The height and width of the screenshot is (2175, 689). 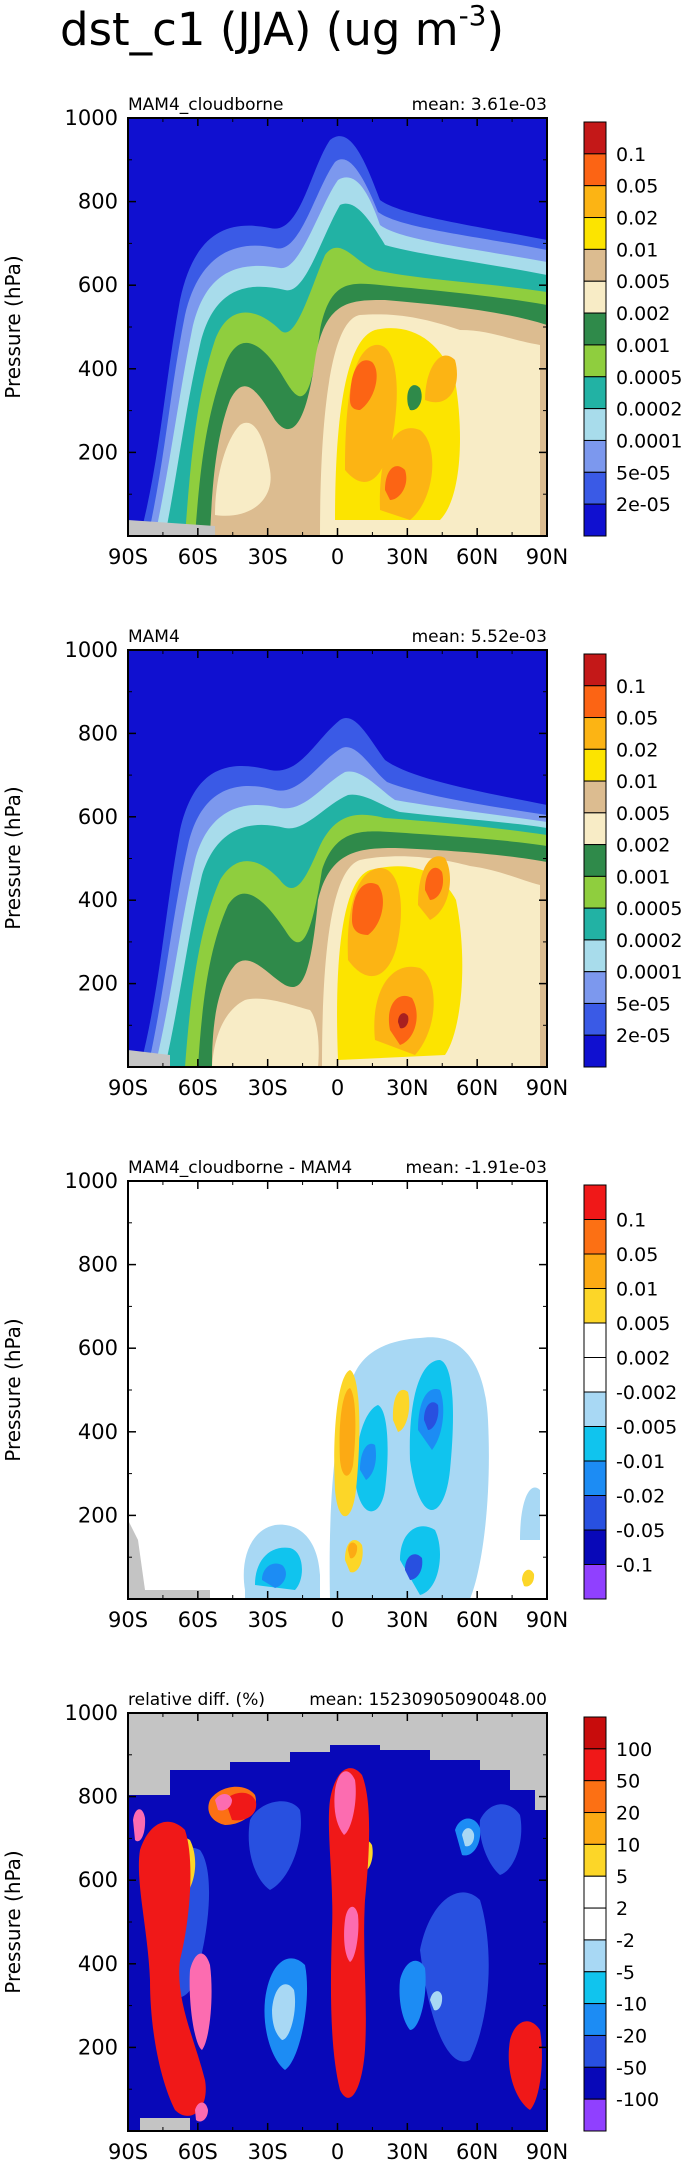 I want to click on level-neg10-contour, so click(x=372, y=1944).